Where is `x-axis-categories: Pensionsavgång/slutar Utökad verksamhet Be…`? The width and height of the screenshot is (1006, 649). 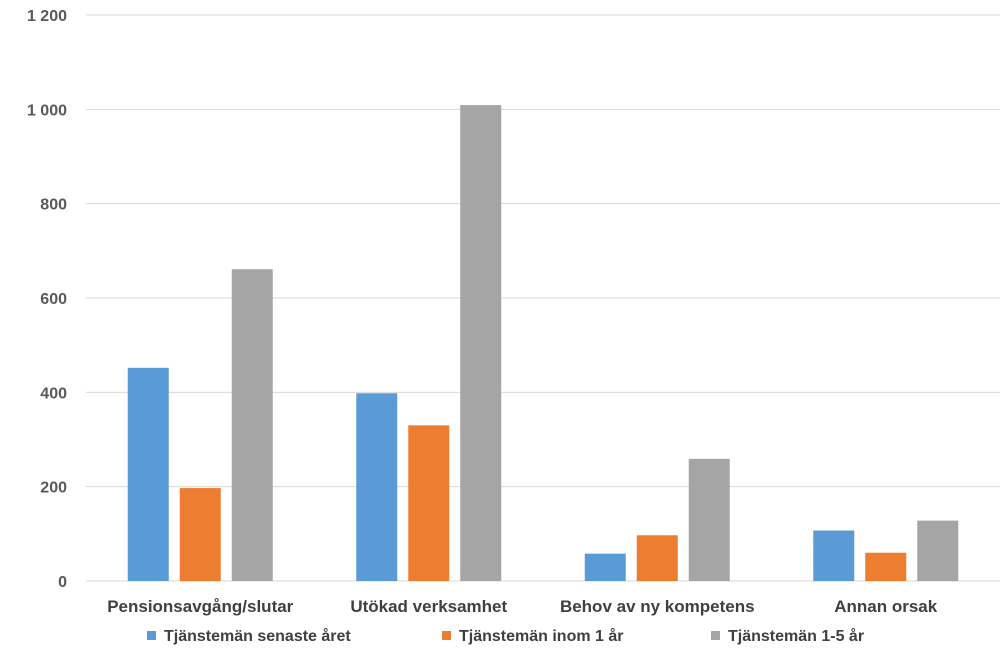
x-axis-categories: Pensionsavgång/slutar Utökad verksamhet Be… is located at coordinates (522, 606).